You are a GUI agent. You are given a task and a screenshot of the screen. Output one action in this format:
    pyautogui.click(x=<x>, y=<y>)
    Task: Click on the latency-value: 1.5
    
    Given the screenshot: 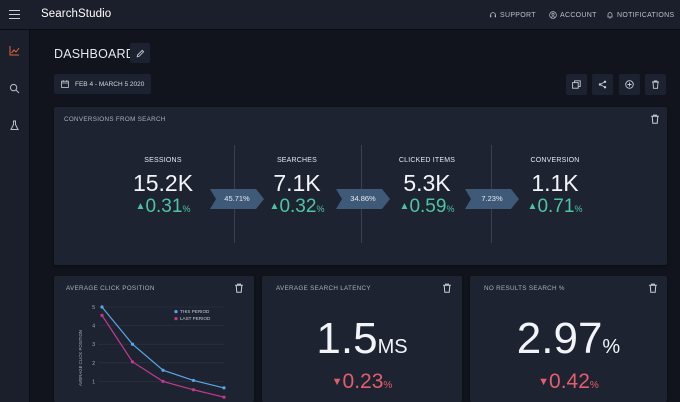 What is the action you would take?
    pyautogui.click(x=347, y=338)
    